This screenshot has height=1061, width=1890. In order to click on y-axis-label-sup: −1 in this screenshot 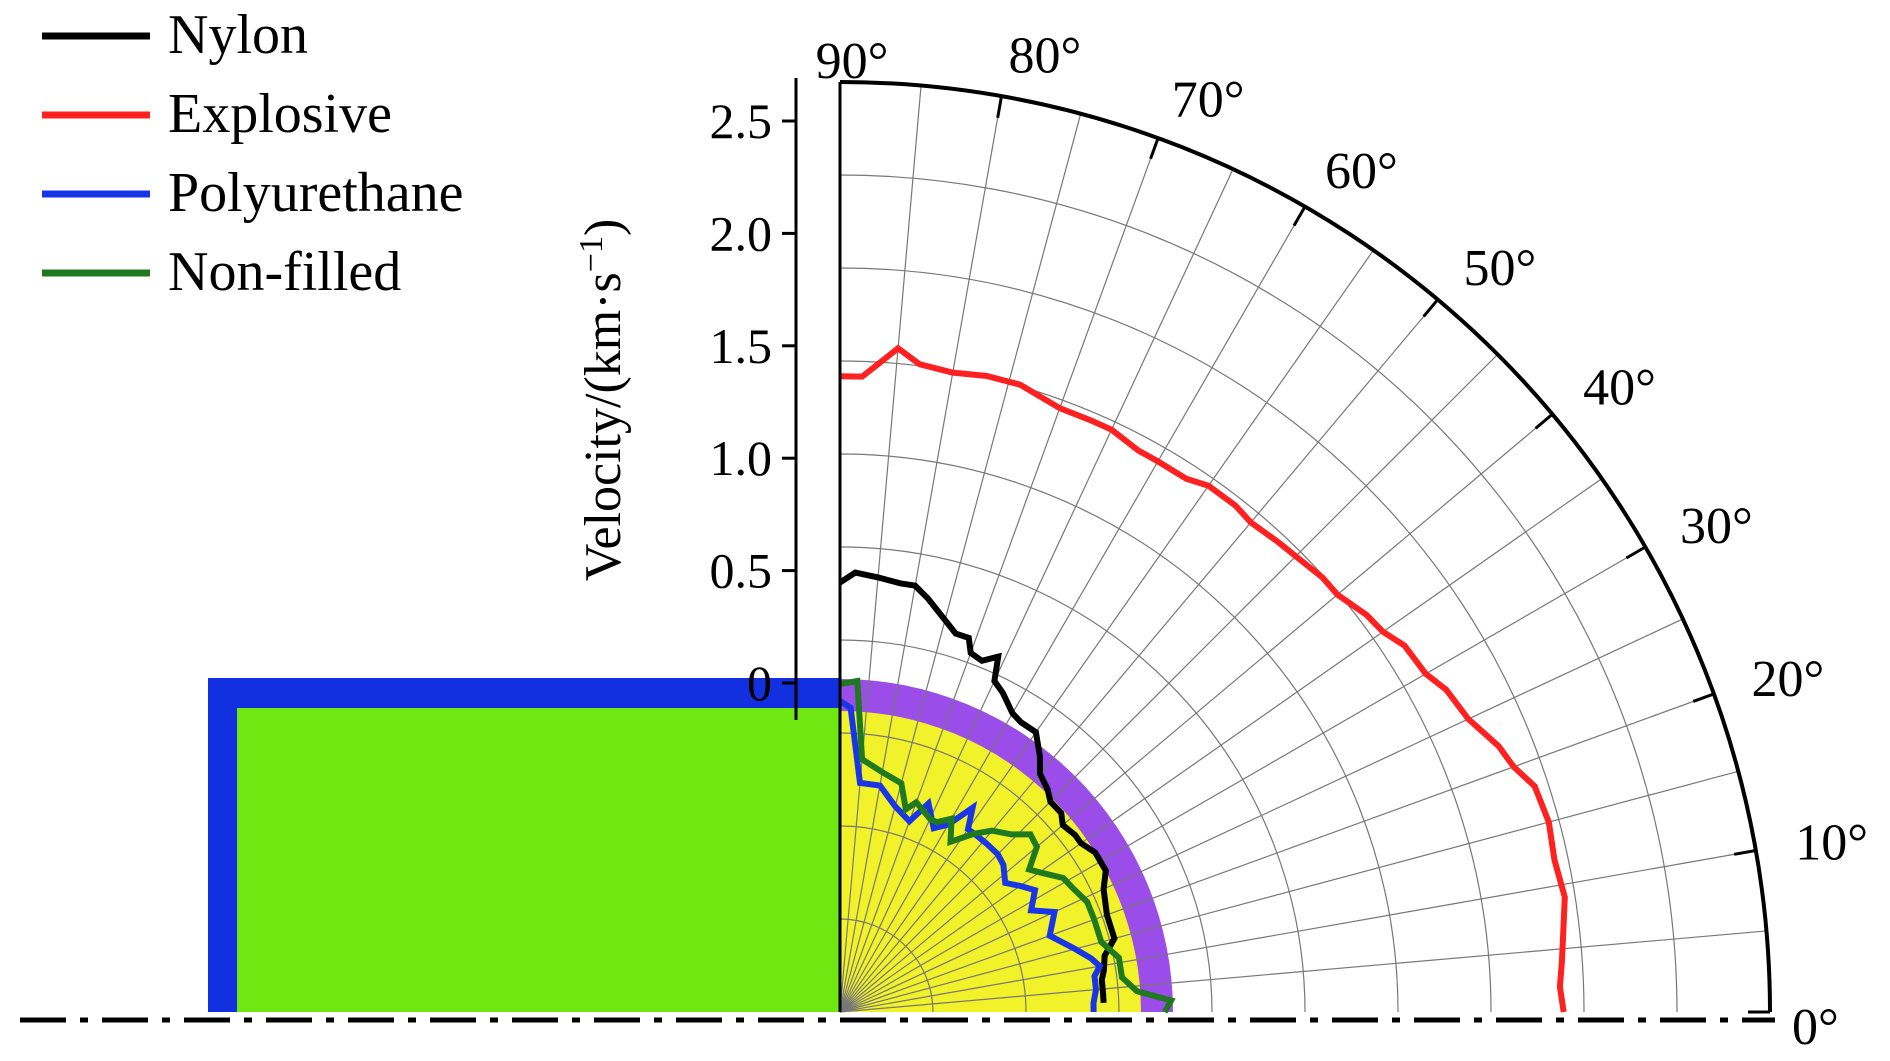, I will do `click(591, 254)`.